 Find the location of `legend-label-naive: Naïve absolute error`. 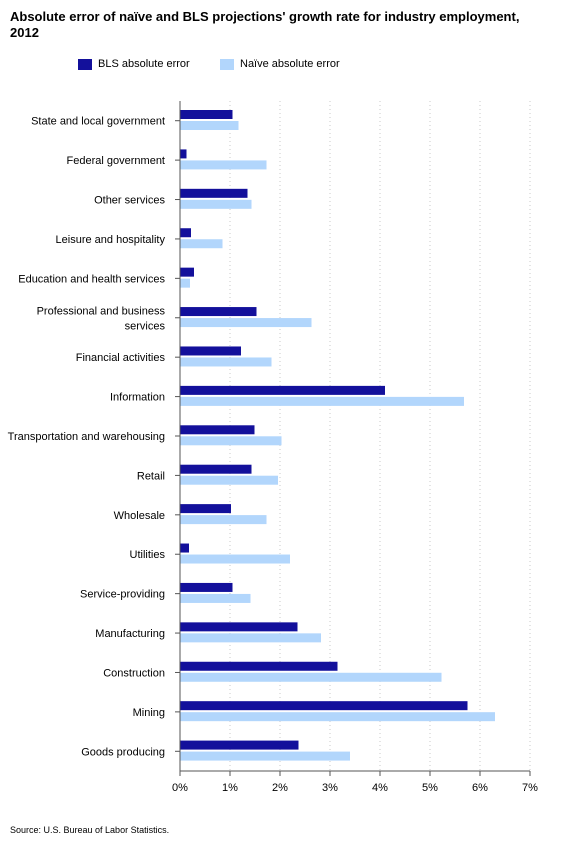

legend-label-naive: Naïve absolute error is located at coordinates (290, 64).